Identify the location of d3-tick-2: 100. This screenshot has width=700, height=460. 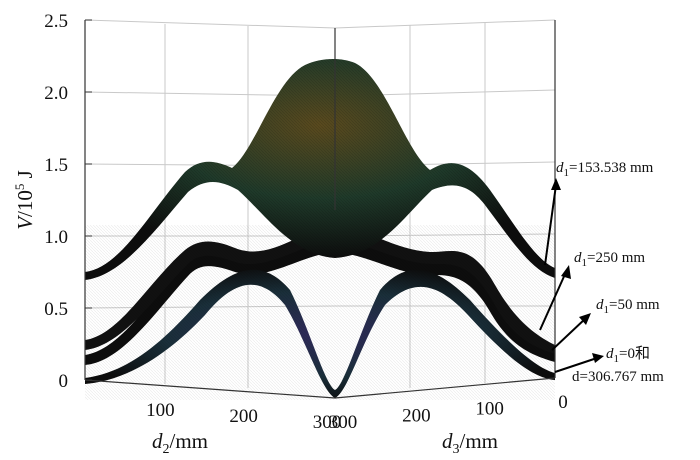
(489, 409).